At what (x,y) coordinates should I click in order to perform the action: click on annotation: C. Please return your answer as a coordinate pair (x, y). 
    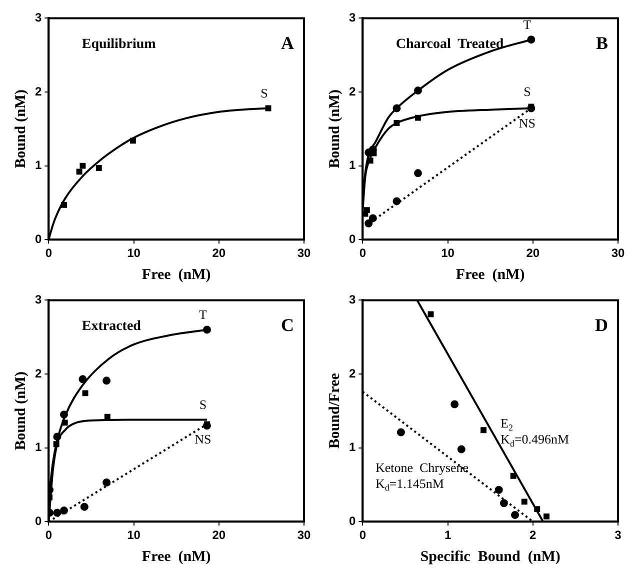
    Looking at the image, I should click on (287, 324).